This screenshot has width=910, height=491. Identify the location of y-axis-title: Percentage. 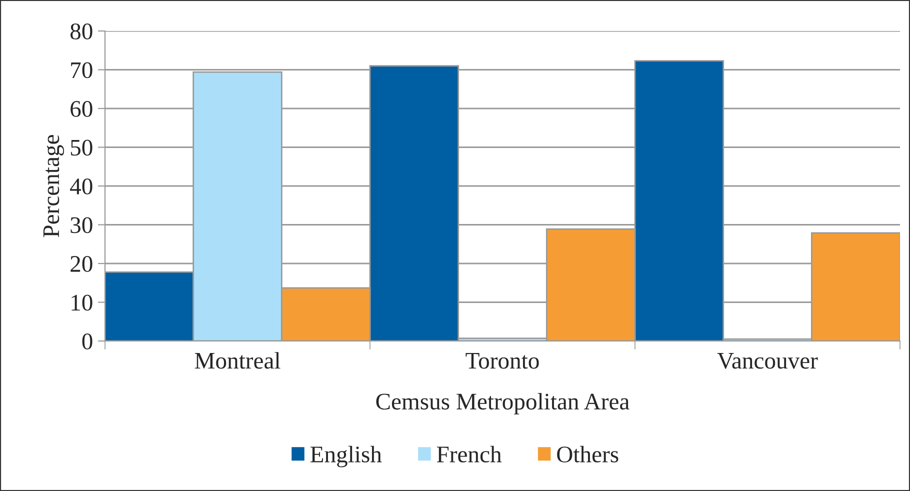
(53, 186).